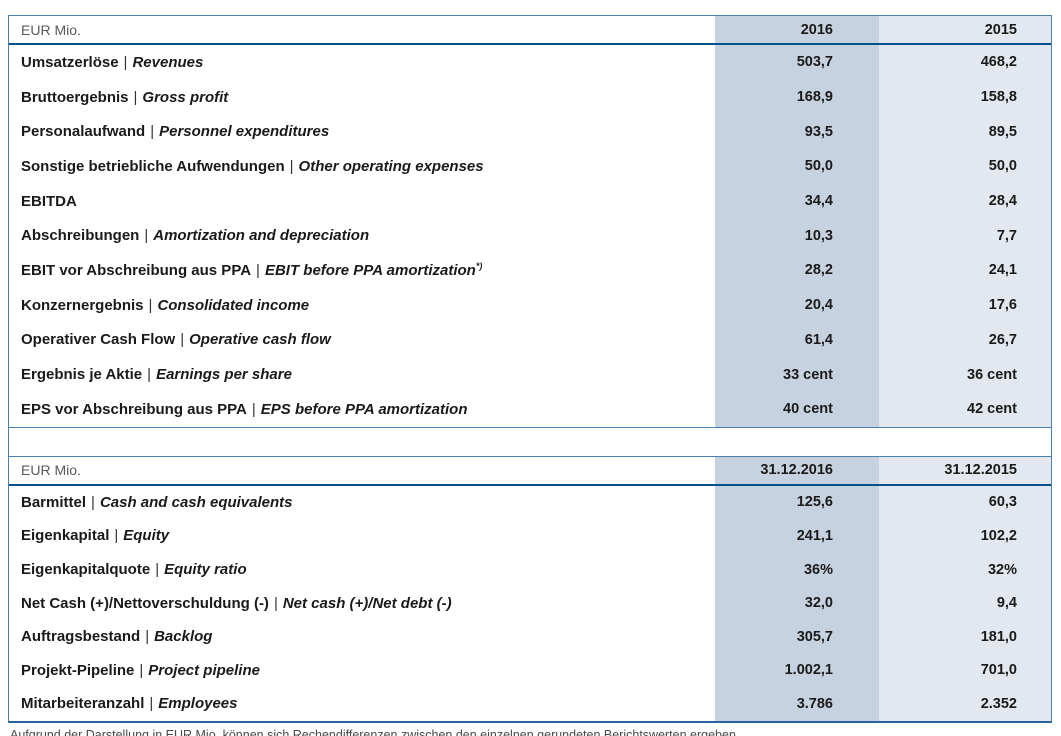  Describe the element at coordinates (797, 201) in the screenshot. I see `value-2016: 34,4` at that location.